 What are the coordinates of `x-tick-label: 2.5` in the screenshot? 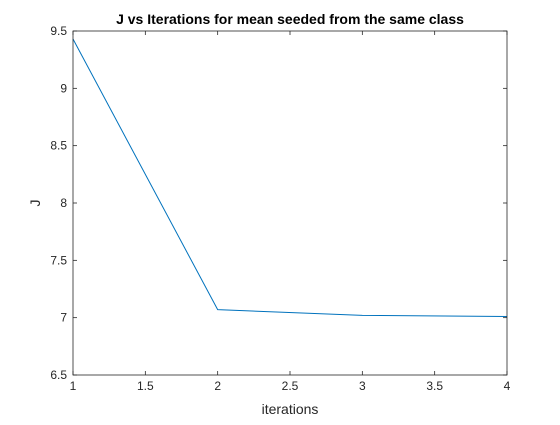 It's located at (290, 386).